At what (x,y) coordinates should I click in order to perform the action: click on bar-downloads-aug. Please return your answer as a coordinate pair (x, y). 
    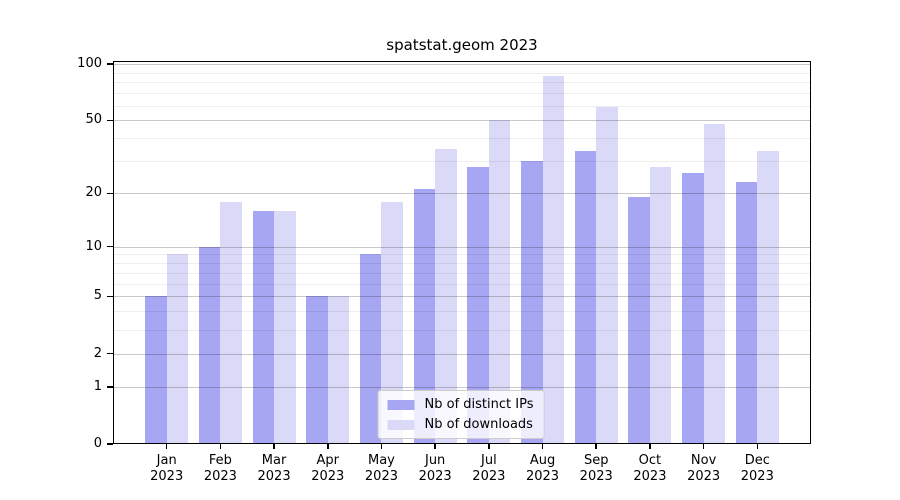
    Looking at the image, I should click on (553, 260).